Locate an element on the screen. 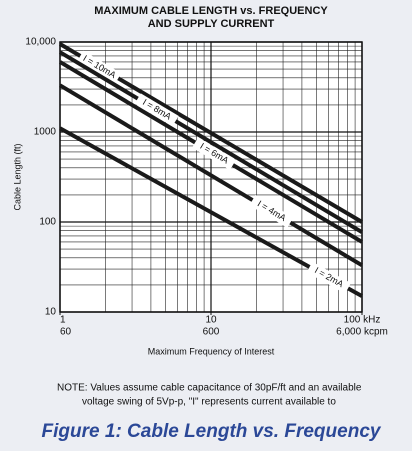 This screenshot has width=412, height=451. y-tick-label: 100 is located at coordinates (47, 222).